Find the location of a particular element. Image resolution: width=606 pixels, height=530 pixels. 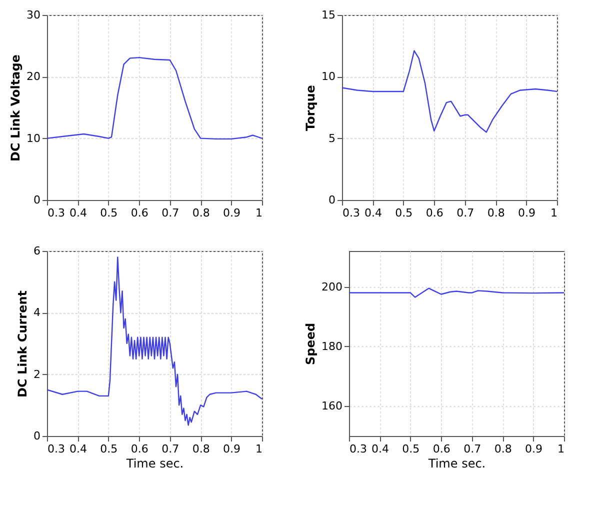

y-tick-label: 6 is located at coordinates (37, 251).